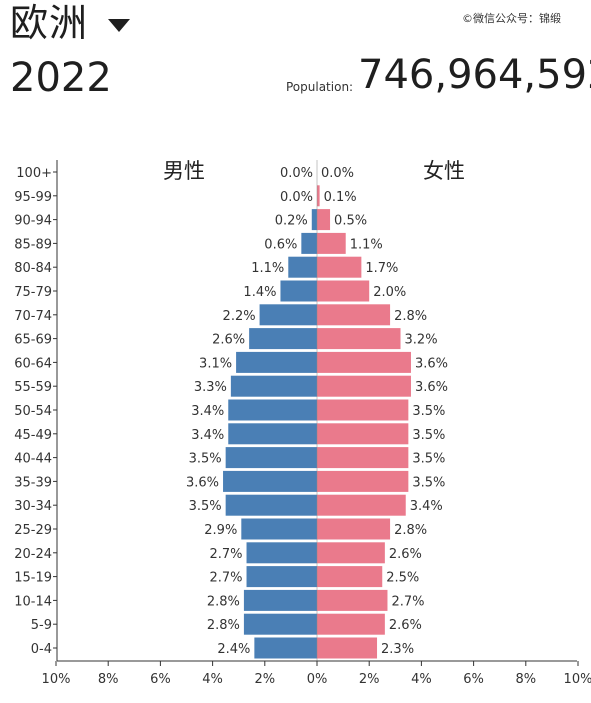  Describe the element at coordinates (405, 554) in the screenshot. I see `female-data-label: 2.6%` at that location.